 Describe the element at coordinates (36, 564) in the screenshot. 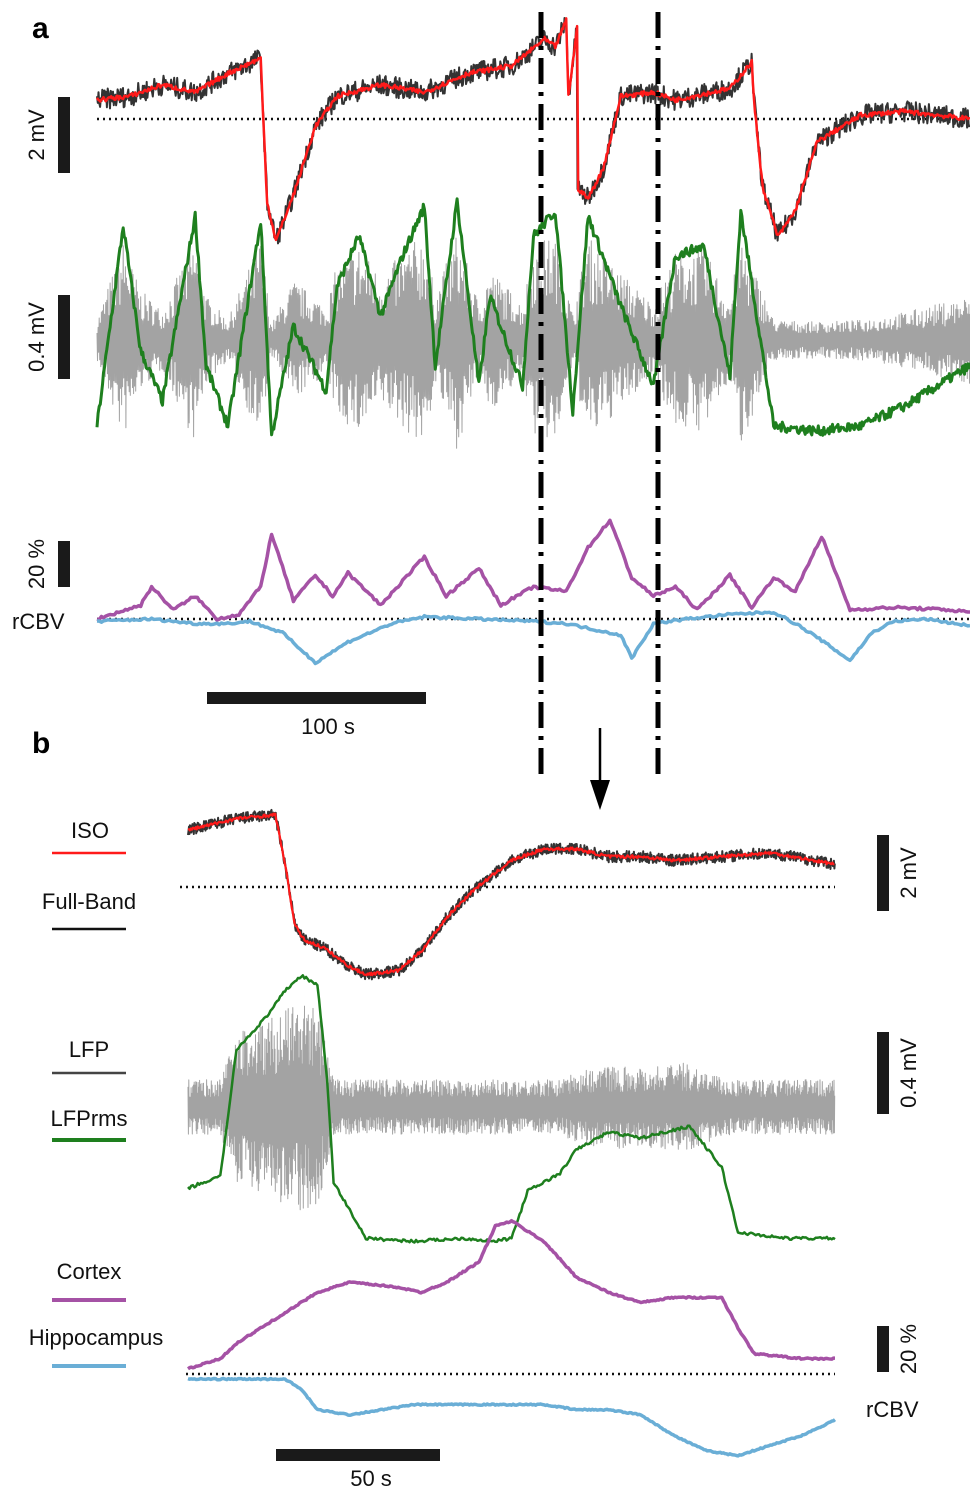

I see `a-rcbv-scale-label: 20 %` at that location.